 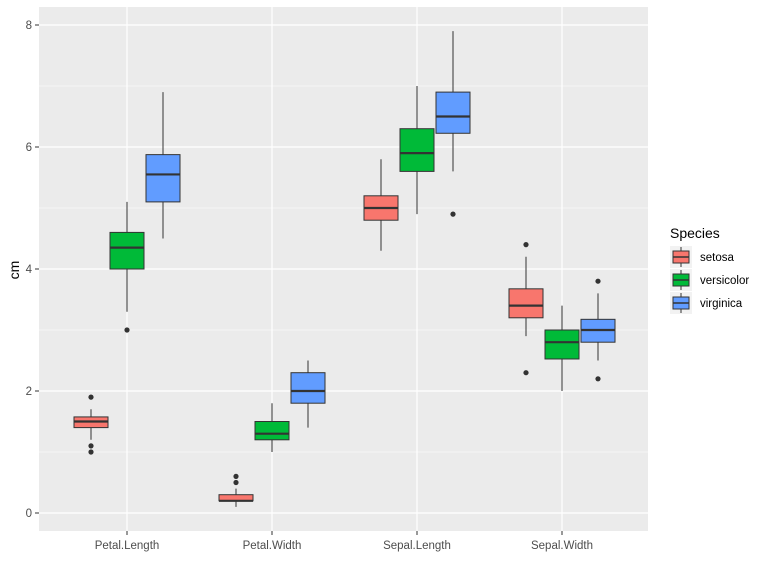 I want to click on legend-item-setosa: setosa, so click(x=702, y=257).